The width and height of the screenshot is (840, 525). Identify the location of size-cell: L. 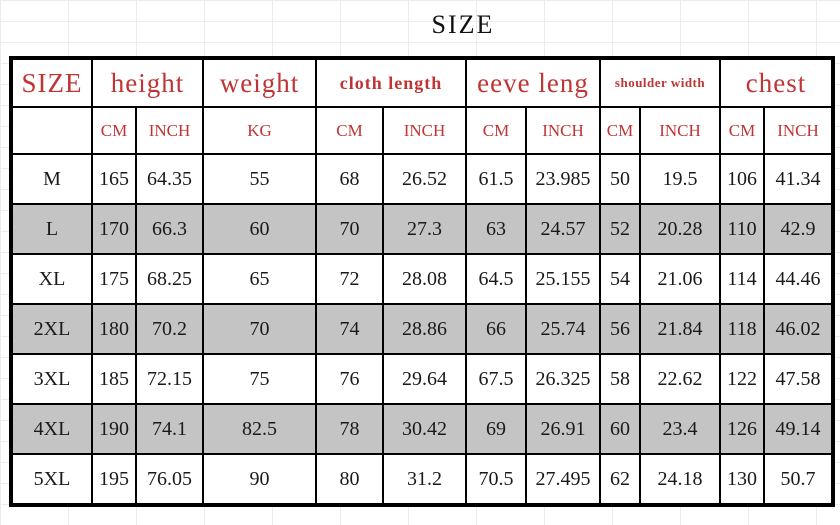
(51, 229).